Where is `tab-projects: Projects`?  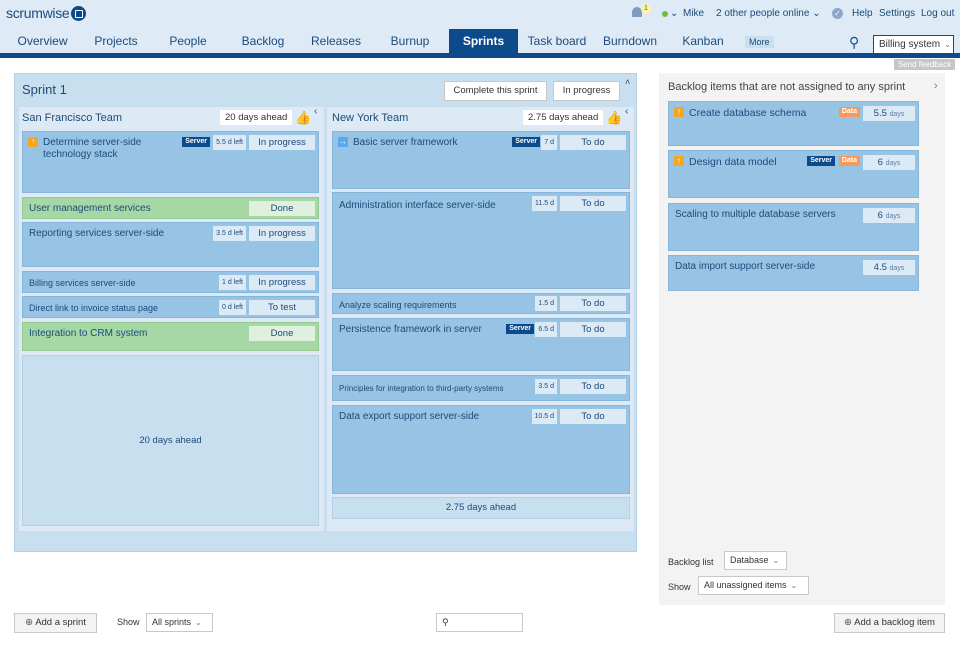
tab-projects: Projects is located at coordinates (116, 41).